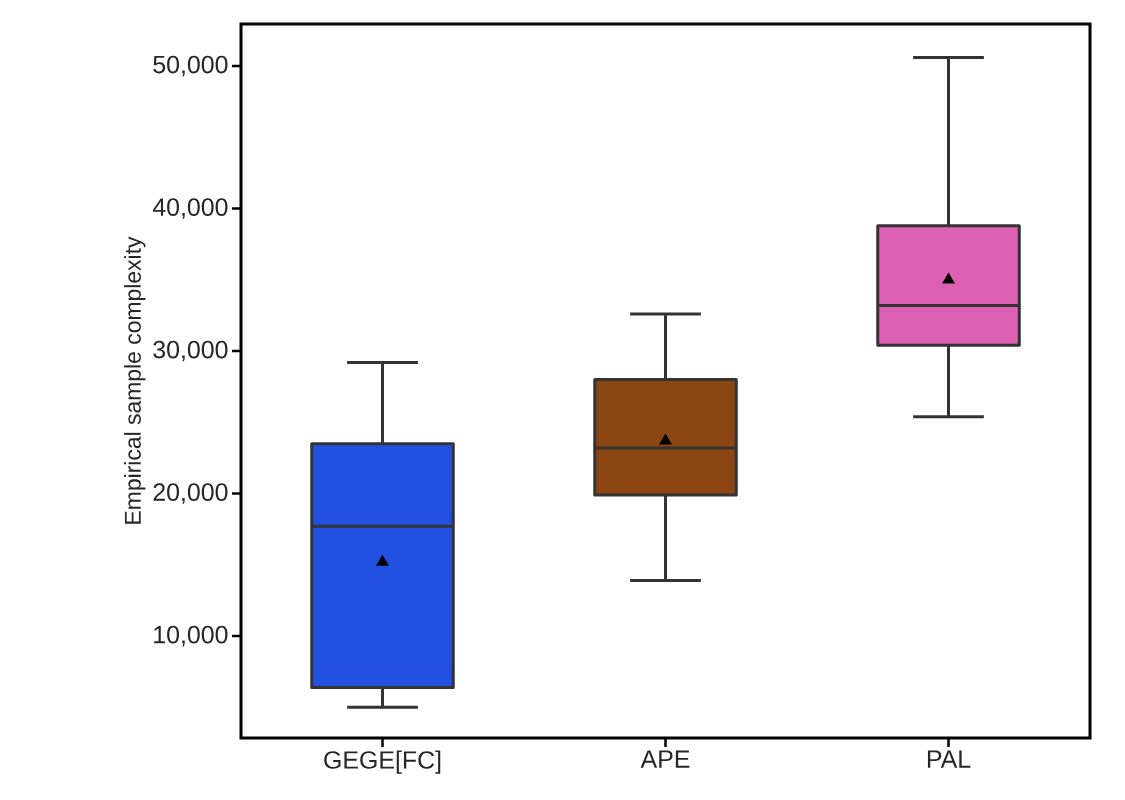 The width and height of the screenshot is (1125, 800). What do you see at coordinates (190, 493) in the screenshot?
I see `y-tick-label: 20,000` at bounding box center [190, 493].